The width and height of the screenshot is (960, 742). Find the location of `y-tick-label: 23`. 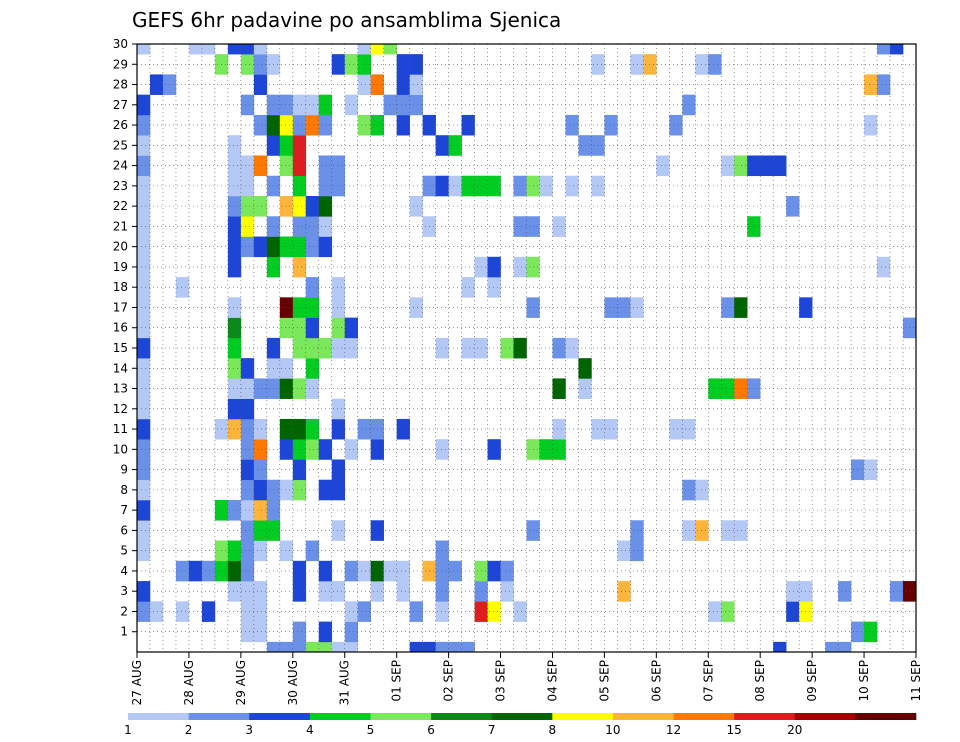

y-tick-label: 23 is located at coordinates (120, 186).